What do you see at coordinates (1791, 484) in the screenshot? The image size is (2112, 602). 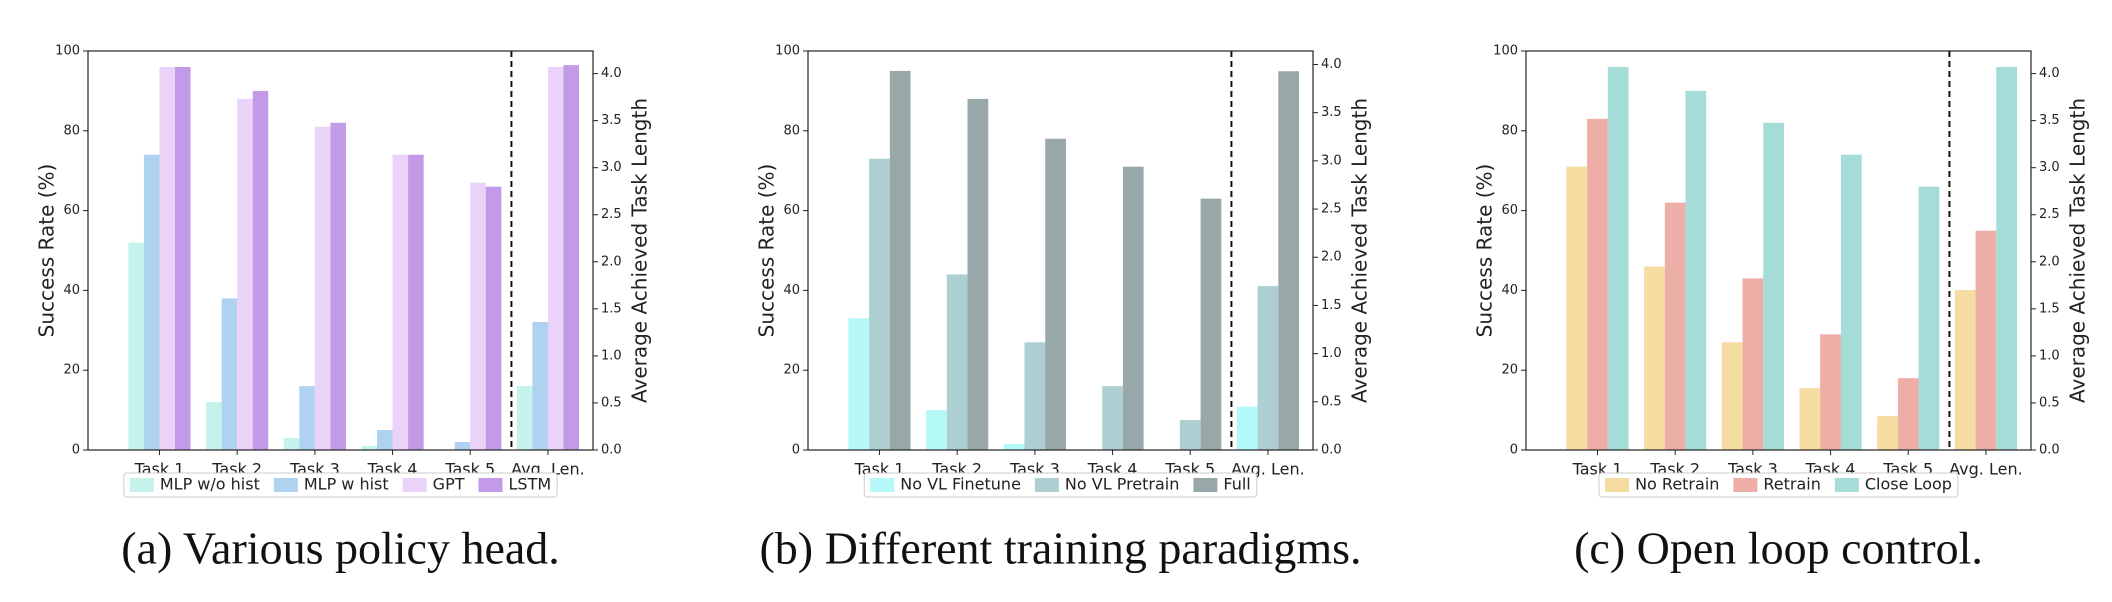 I see `legend-label: Retrain` at bounding box center [1791, 484].